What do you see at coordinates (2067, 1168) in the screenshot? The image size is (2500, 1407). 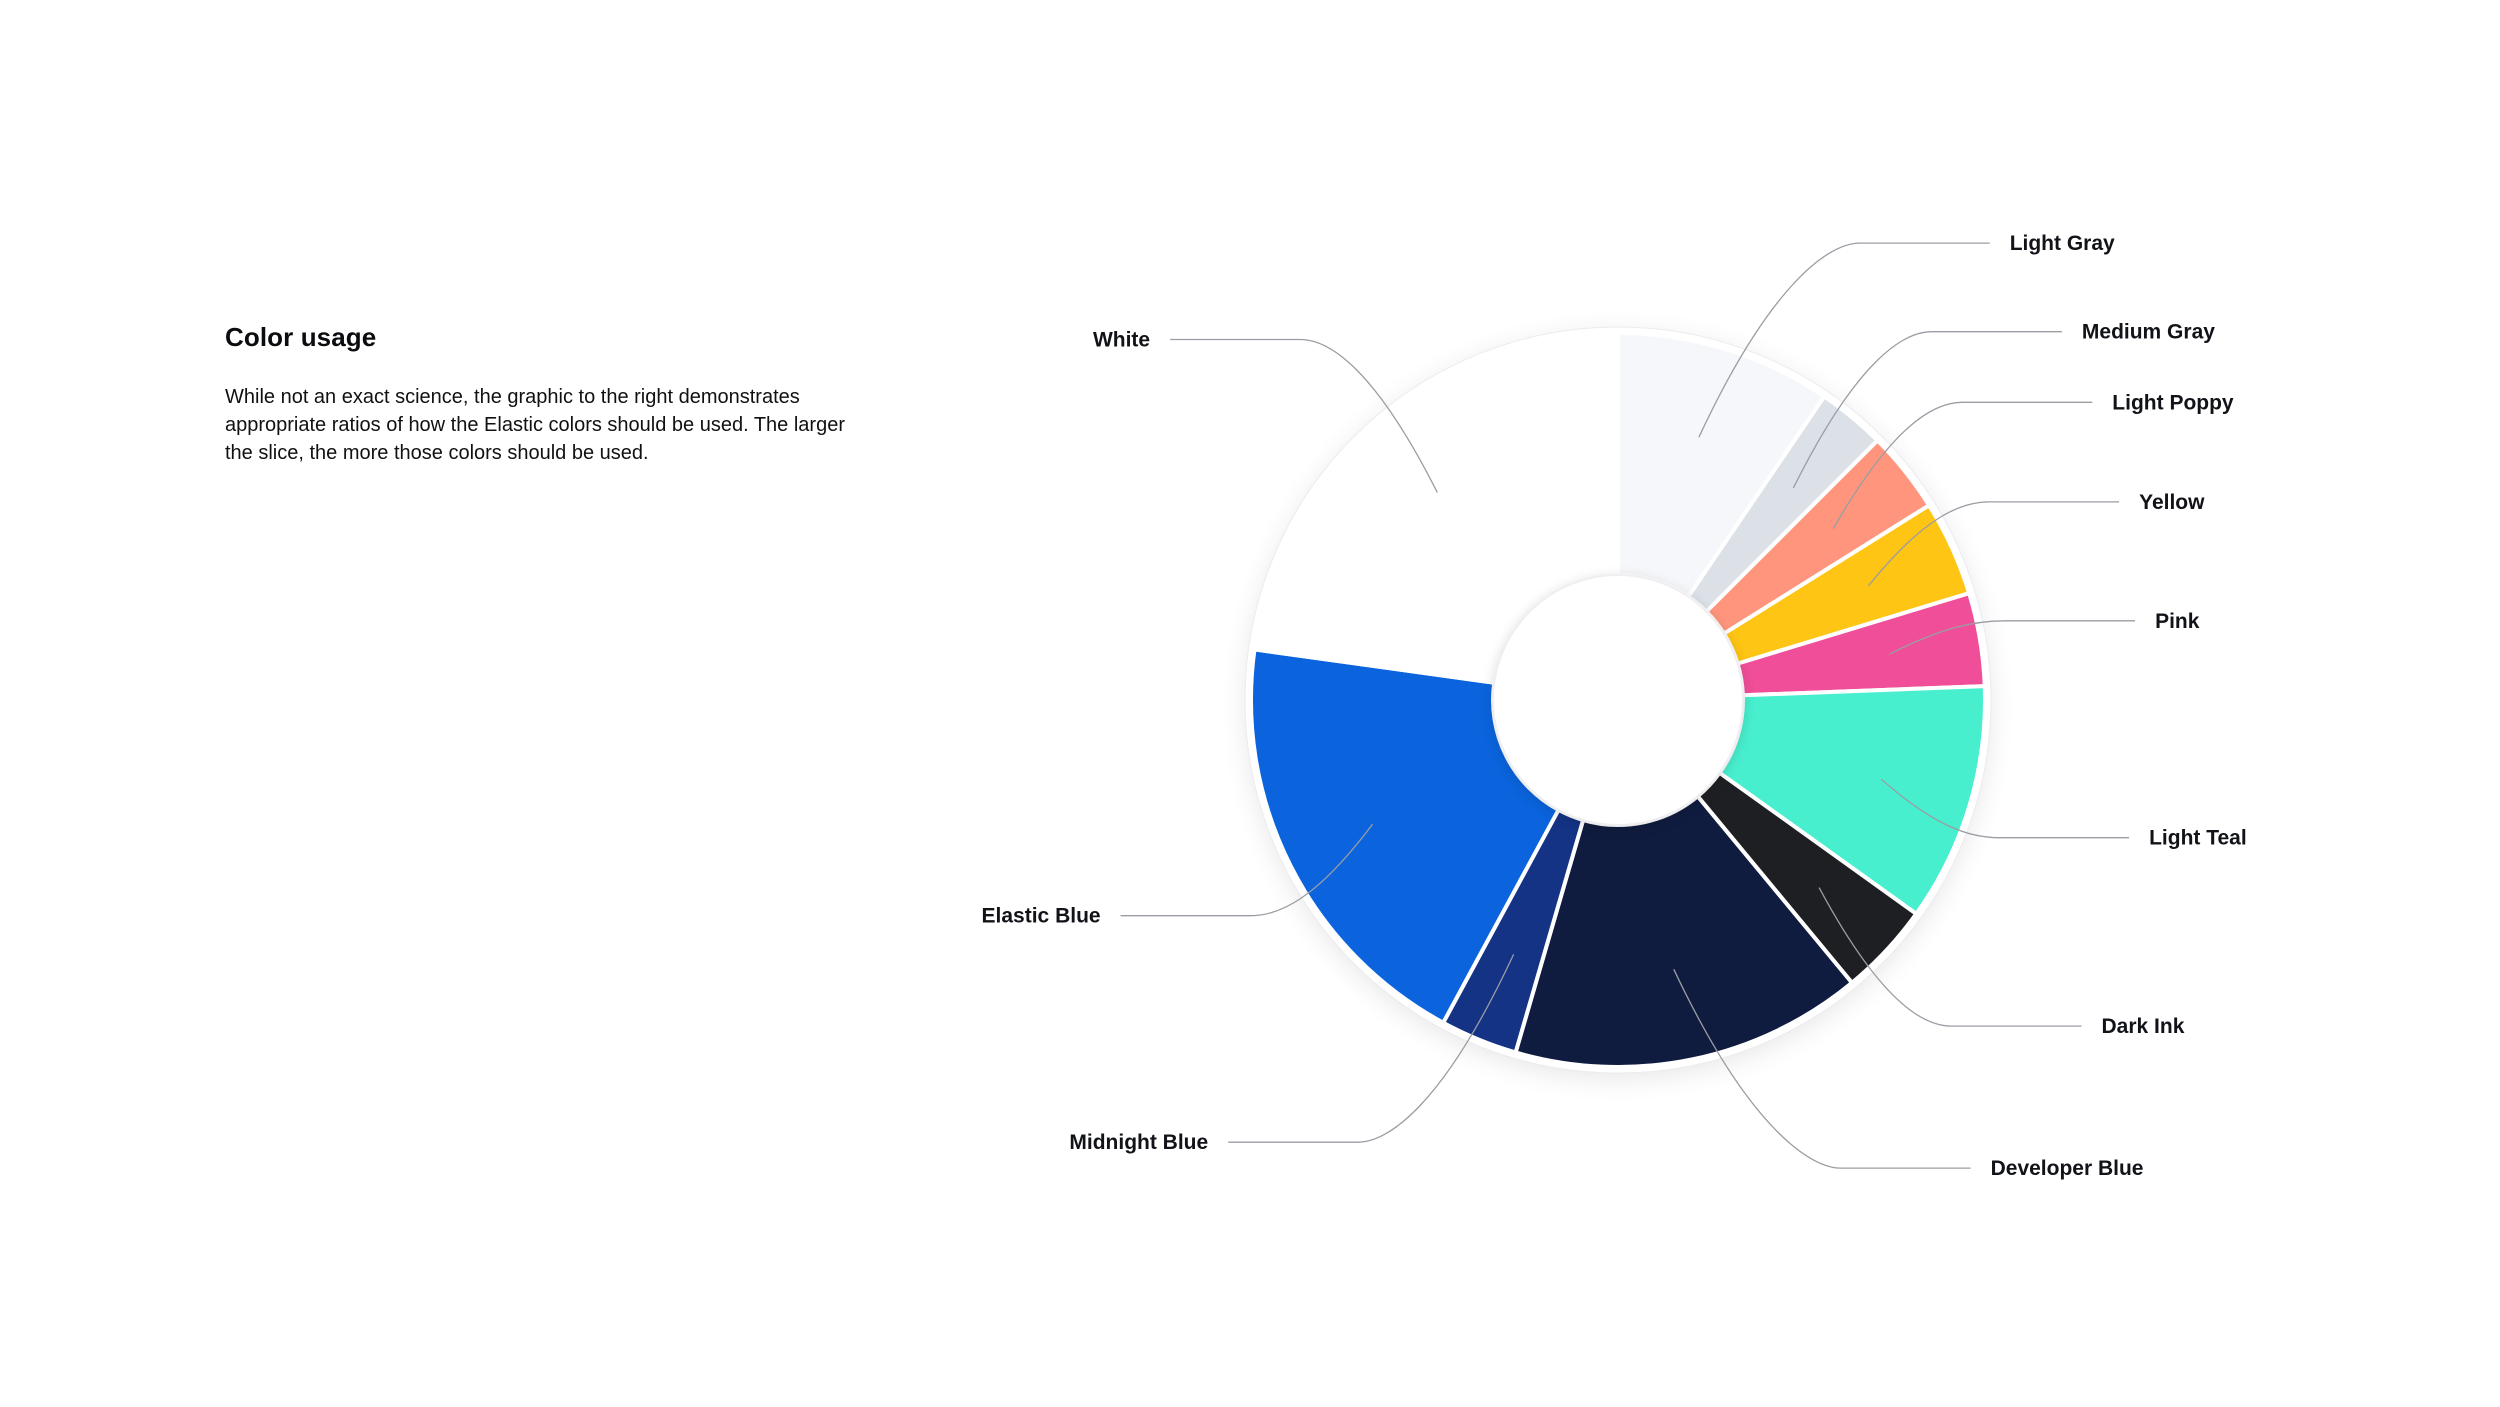 I see `label-developer-blue: Developer Blue` at bounding box center [2067, 1168].